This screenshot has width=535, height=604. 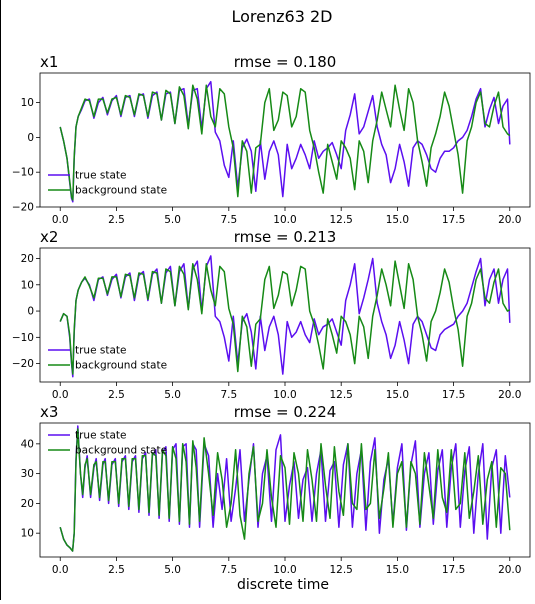 I want to click on y-tick-label: 30, so click(x=27, y=474).